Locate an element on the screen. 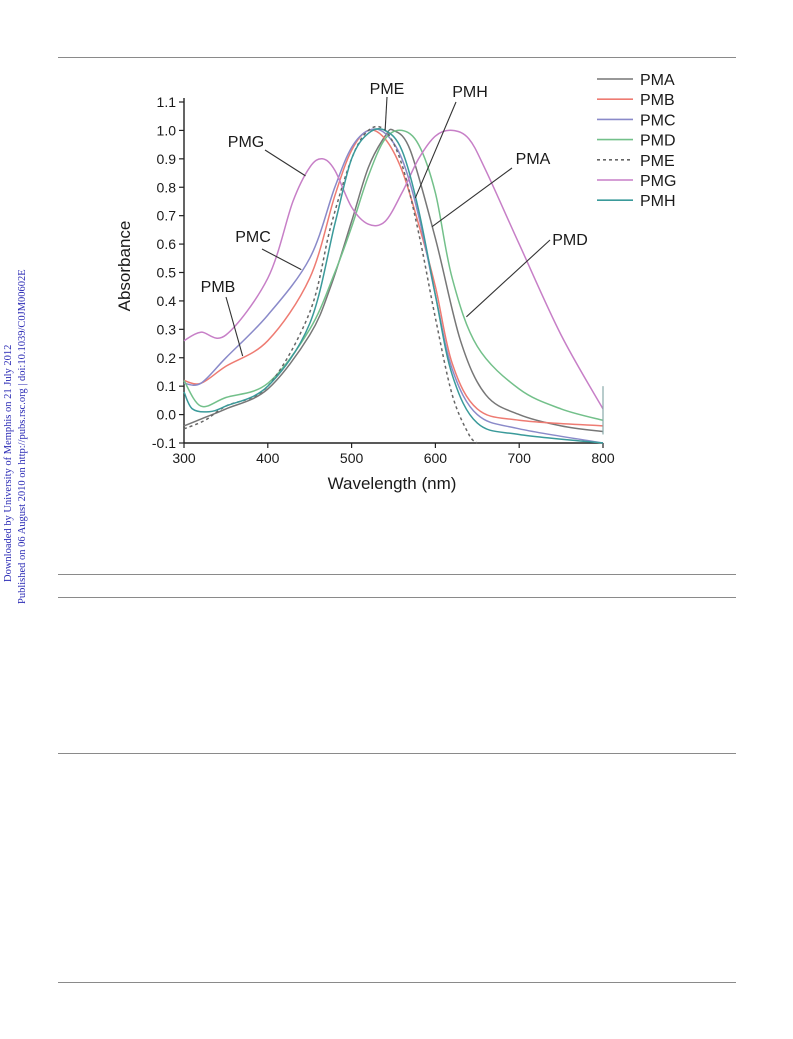 The image size is (793, 1039). annotation-pmc: PMC is located at coordinates (268, 250).